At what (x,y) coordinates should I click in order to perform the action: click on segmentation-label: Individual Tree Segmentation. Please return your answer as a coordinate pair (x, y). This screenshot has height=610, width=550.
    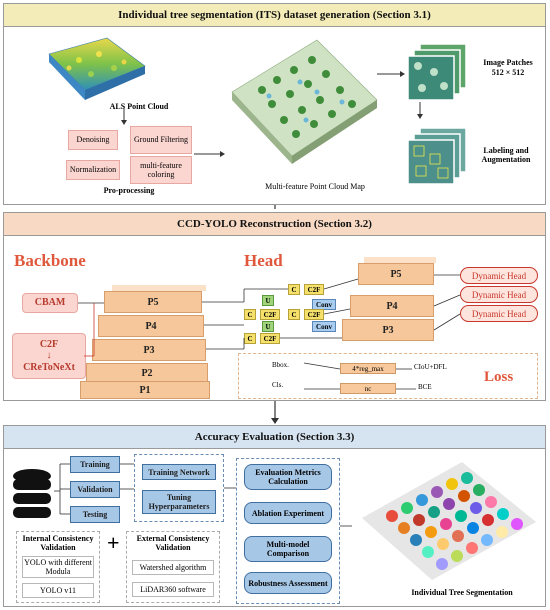
    Looking at the image, I should click on (462, 592).